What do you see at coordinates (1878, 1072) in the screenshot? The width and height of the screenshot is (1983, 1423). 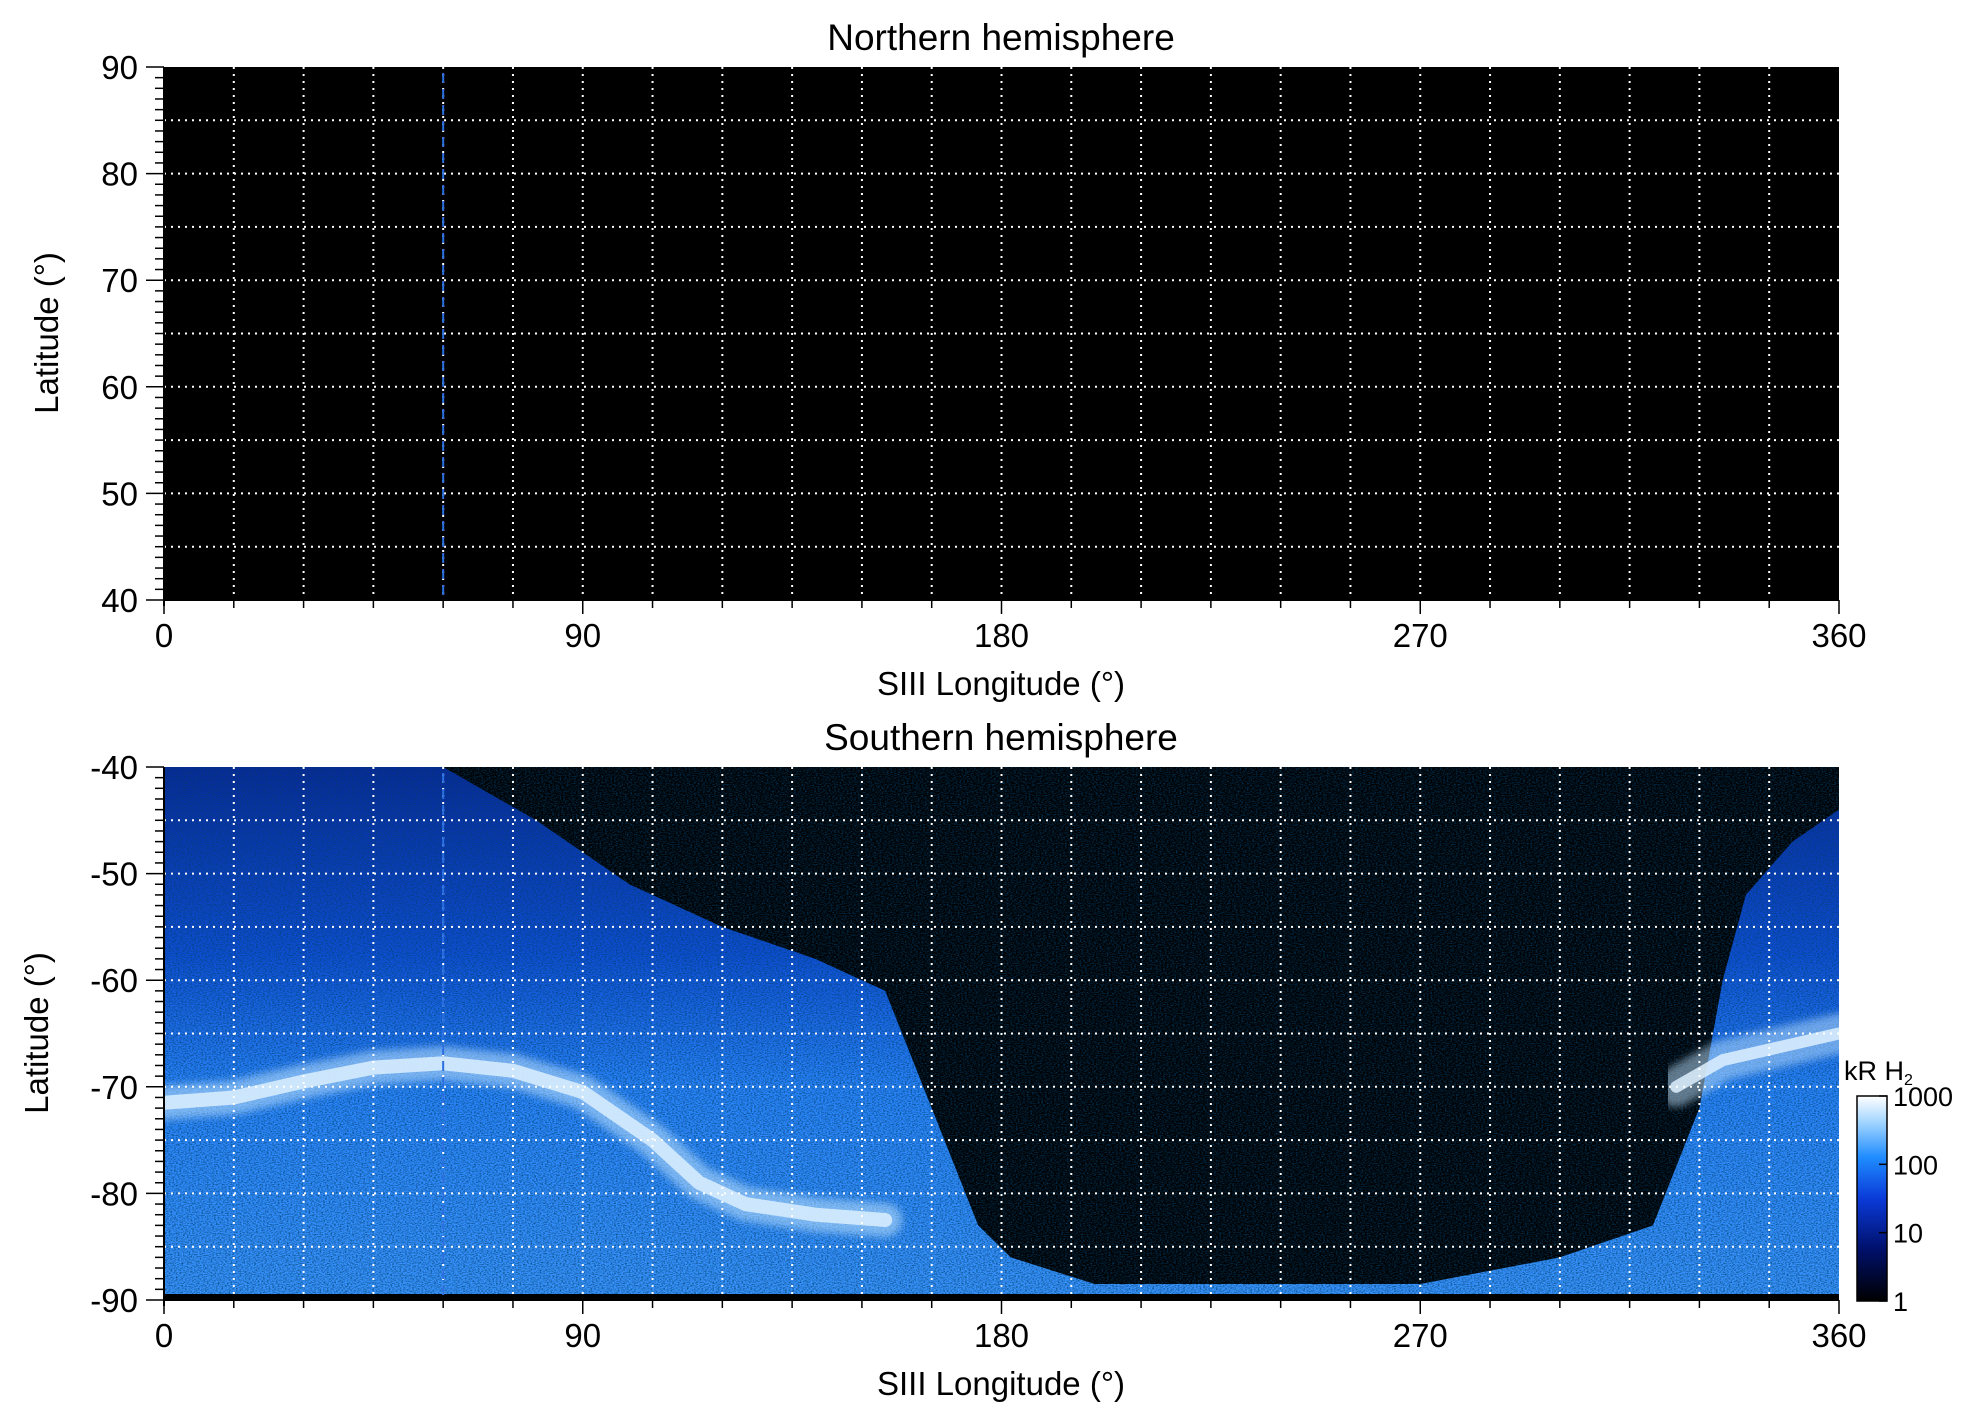 I see `colorbar-label: kR H2` at bounding box center [1878, 1072].